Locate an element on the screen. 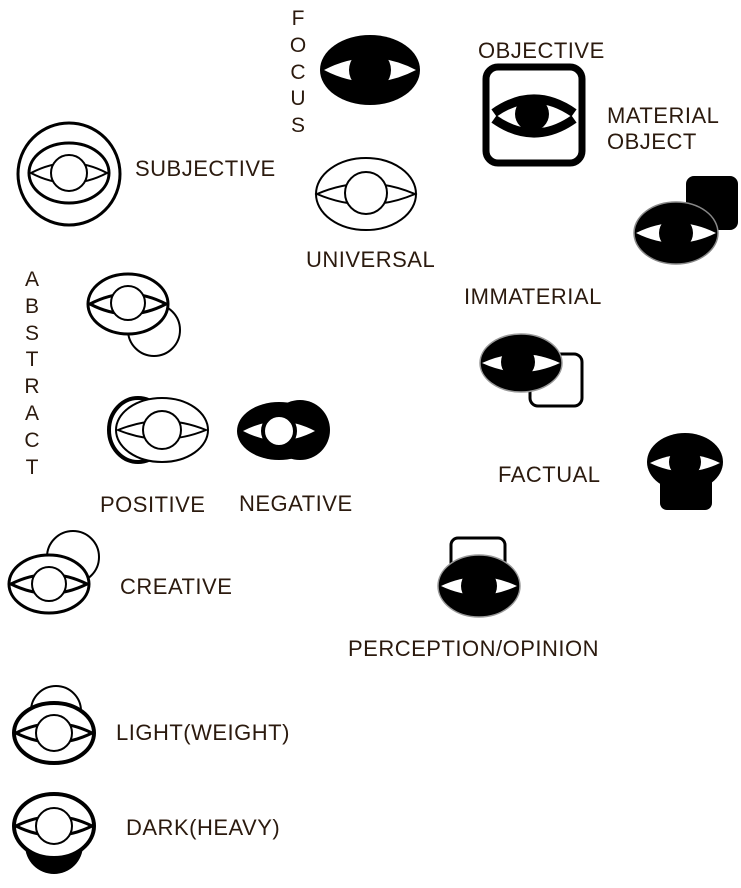 Image resolution: width=741 pixels, height=888 pixels. label-immaterial: IMMATERIAL is located at coordinates (533, 296).